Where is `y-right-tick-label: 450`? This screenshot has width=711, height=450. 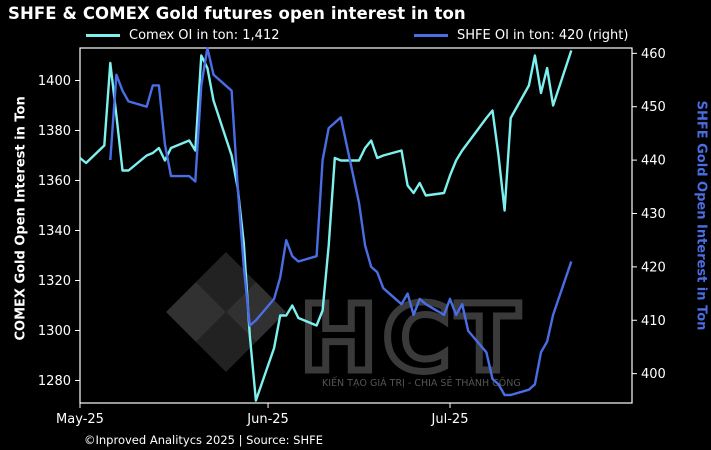 y-right-tick-label: 450 is located at coordinates (653, 107).